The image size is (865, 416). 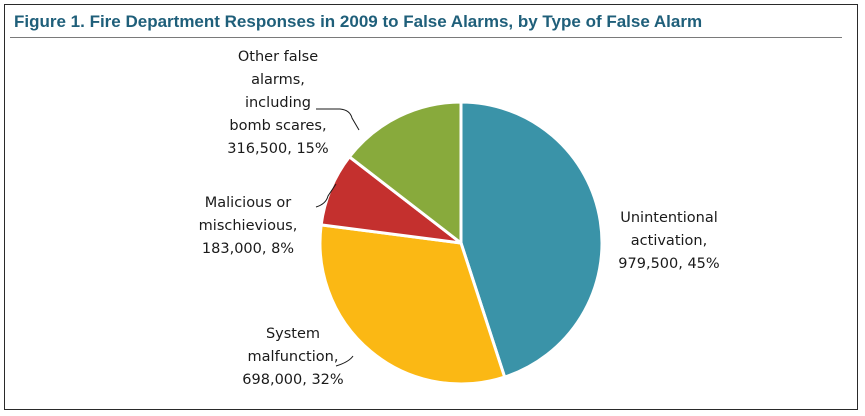 What do you see at coordinates (405, 172) in the screenshot?
I see `slice-other-false-alarms` at bounding box center [405, 172].